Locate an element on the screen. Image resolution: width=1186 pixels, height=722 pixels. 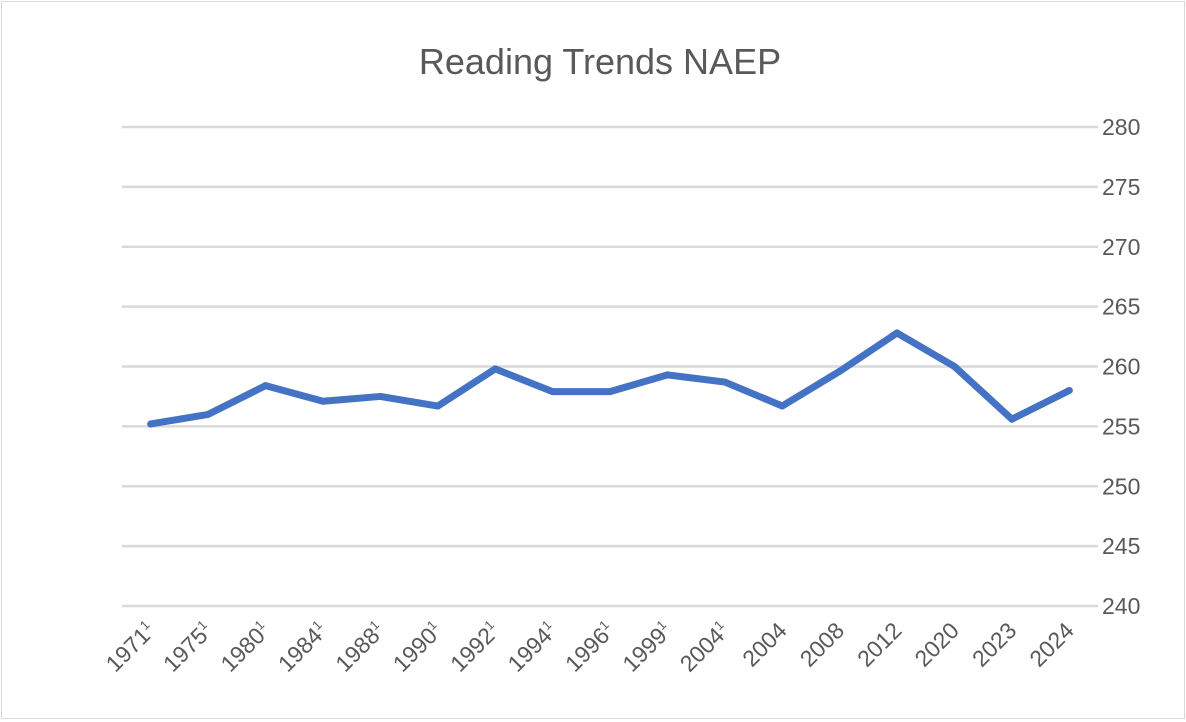
x-tick-label: 19991 is located at coordinates (647, 647).